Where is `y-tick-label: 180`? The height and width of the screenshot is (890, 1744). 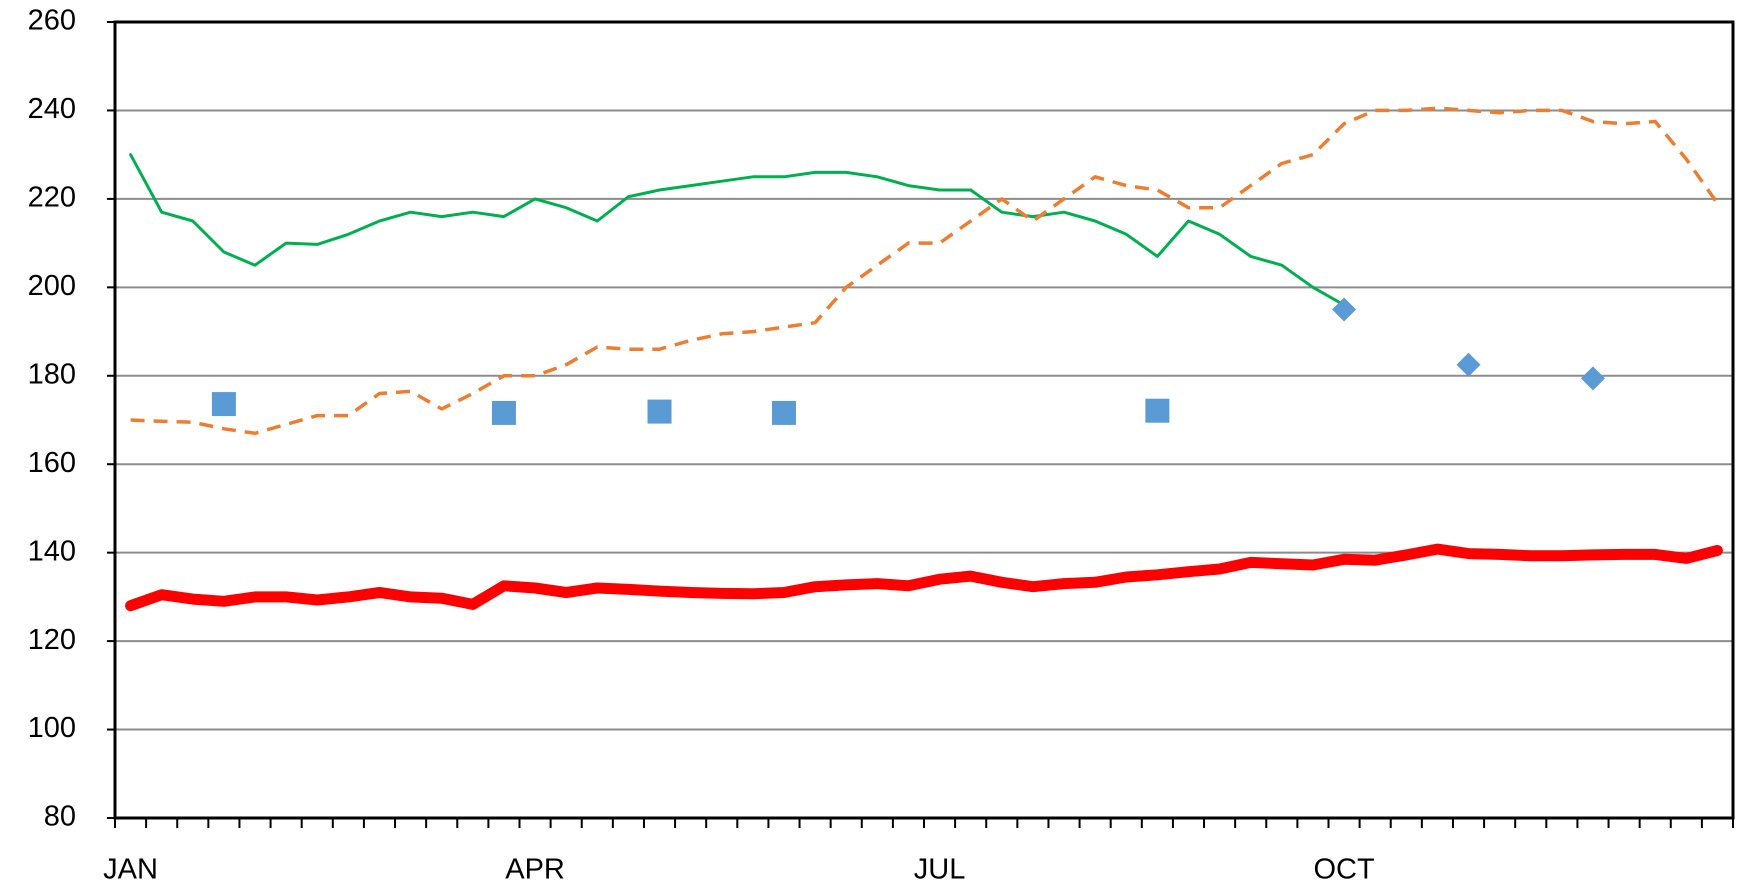 y-tick-label: 180 is located at coordinates (52, 374).